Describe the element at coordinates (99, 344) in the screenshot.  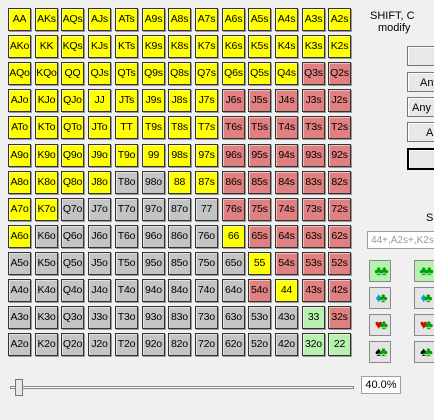
I see `hand-cell-j2o: J2o` at that location.